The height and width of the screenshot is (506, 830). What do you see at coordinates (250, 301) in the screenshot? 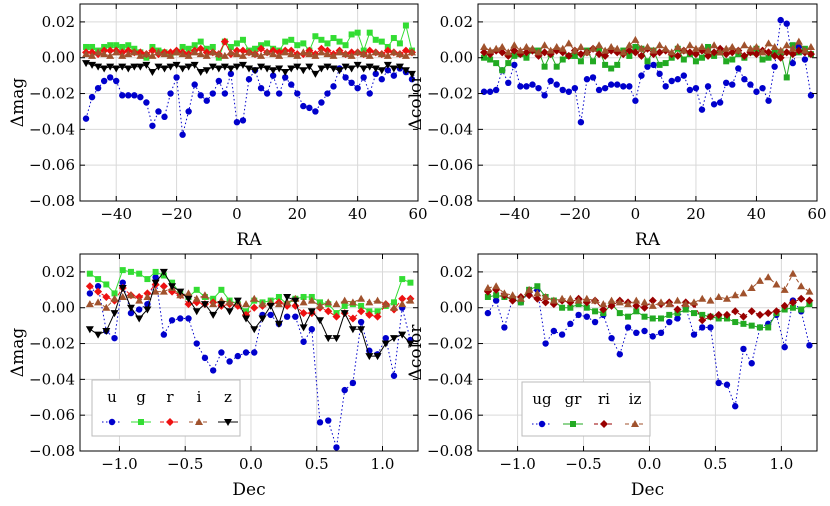
I see `series-line-r` at bounding box center [250, 301].